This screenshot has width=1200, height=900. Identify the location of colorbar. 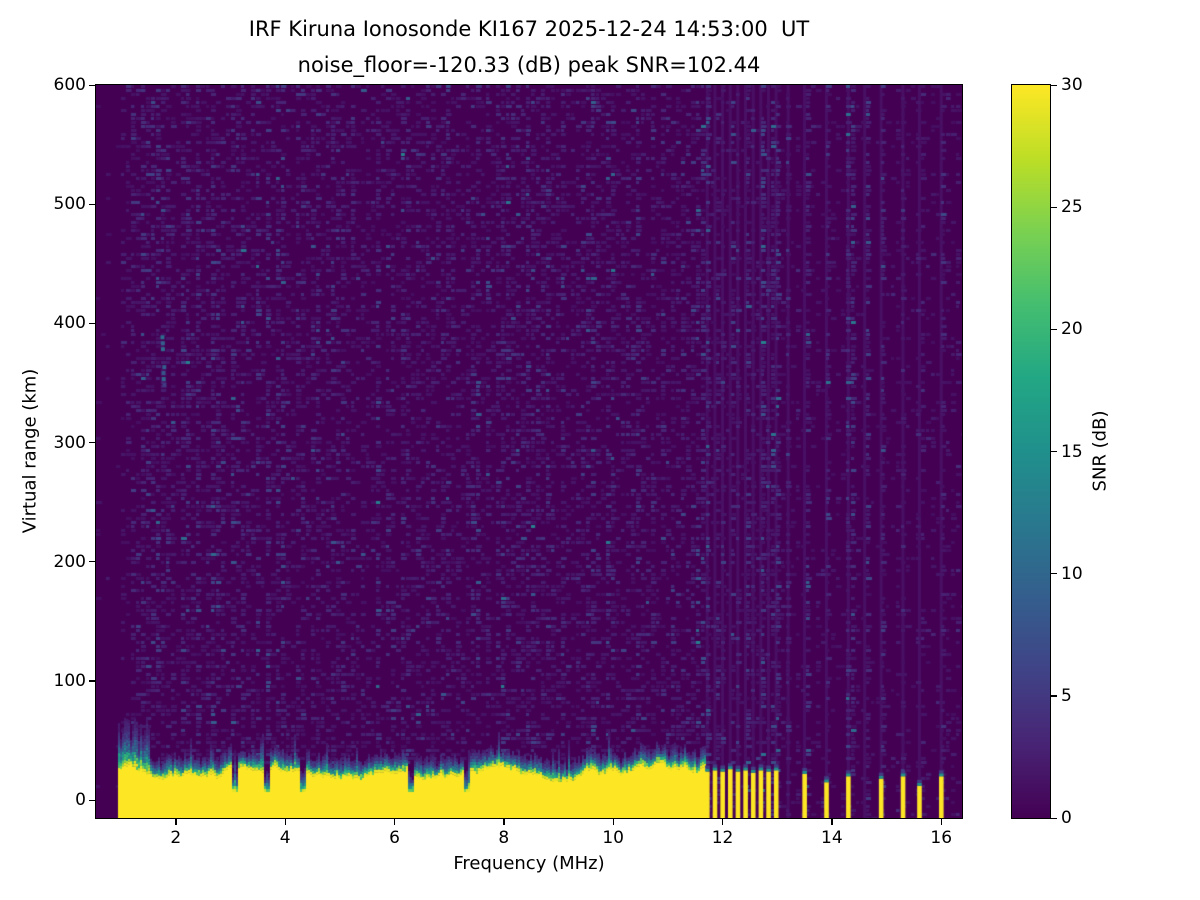
(1031, 451).